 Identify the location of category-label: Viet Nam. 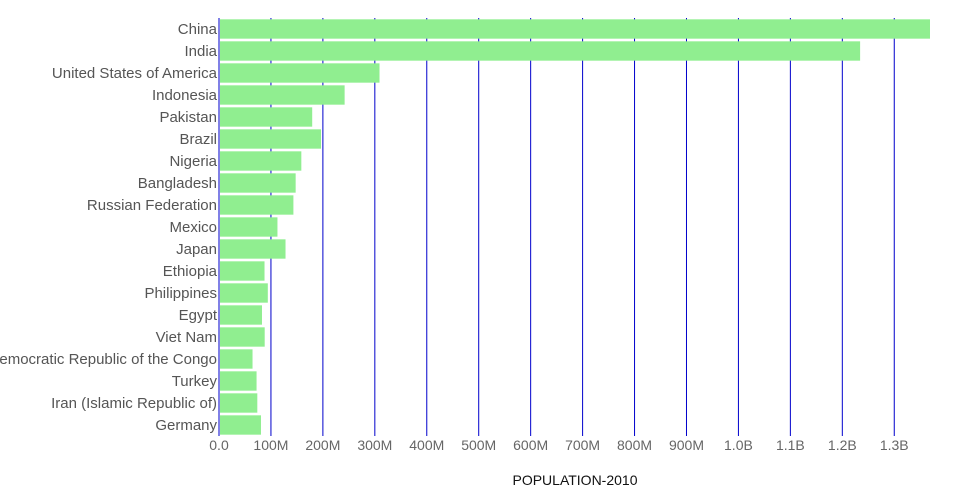
(186, 337).